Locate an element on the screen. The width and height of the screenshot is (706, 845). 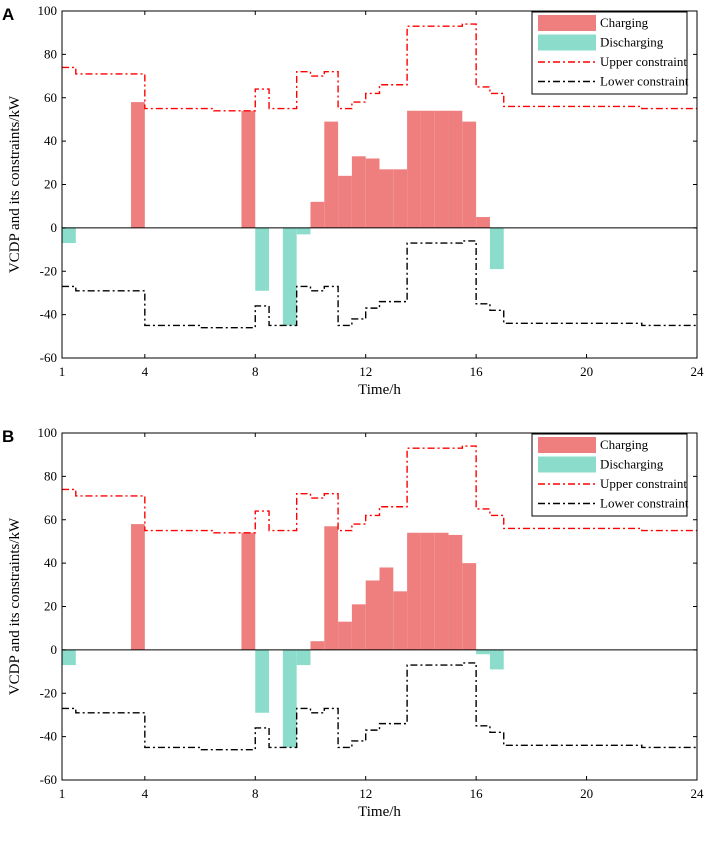
y-tick-label: -60 is located at coordinates (48, 779).